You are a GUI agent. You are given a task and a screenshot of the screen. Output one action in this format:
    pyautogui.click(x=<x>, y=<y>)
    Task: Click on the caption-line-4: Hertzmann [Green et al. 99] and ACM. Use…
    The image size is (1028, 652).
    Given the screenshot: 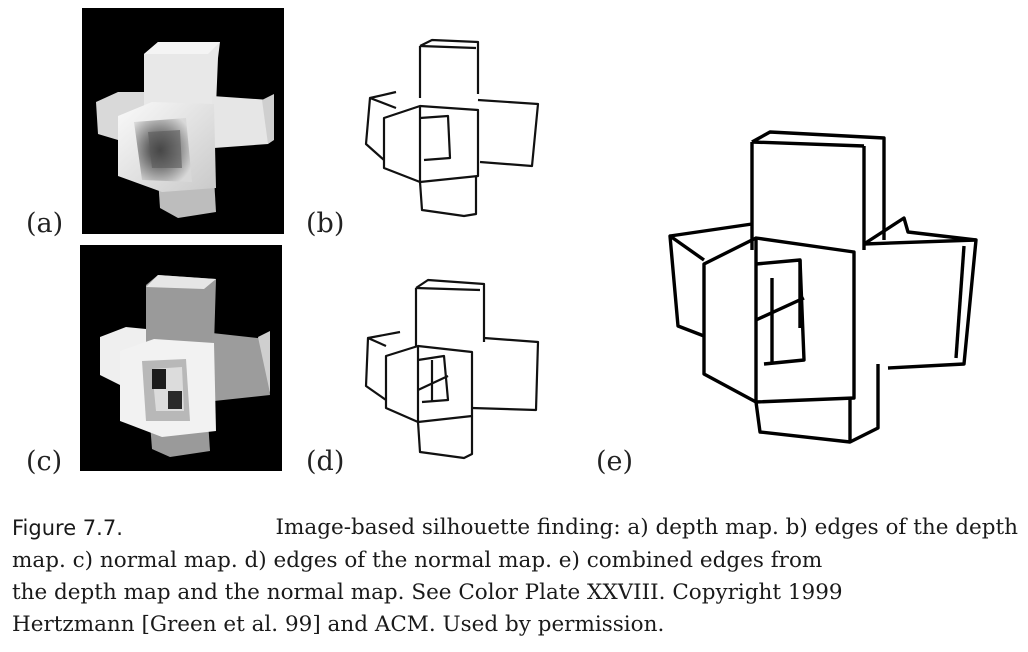 What is the action you would take?
    pyautogui.click(x=338, y=624)
    